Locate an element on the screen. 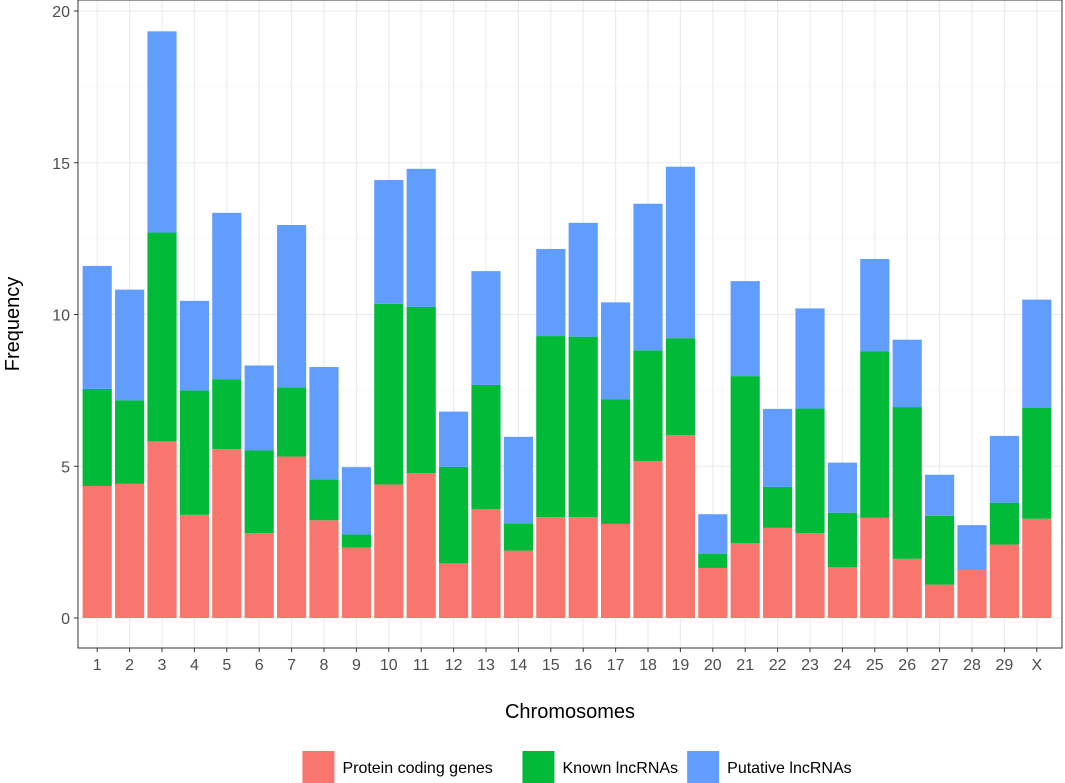 This screenshot has width=1065, height=783. y-axis: 0 5 10 15 20 is located at coordinates (65, 316).